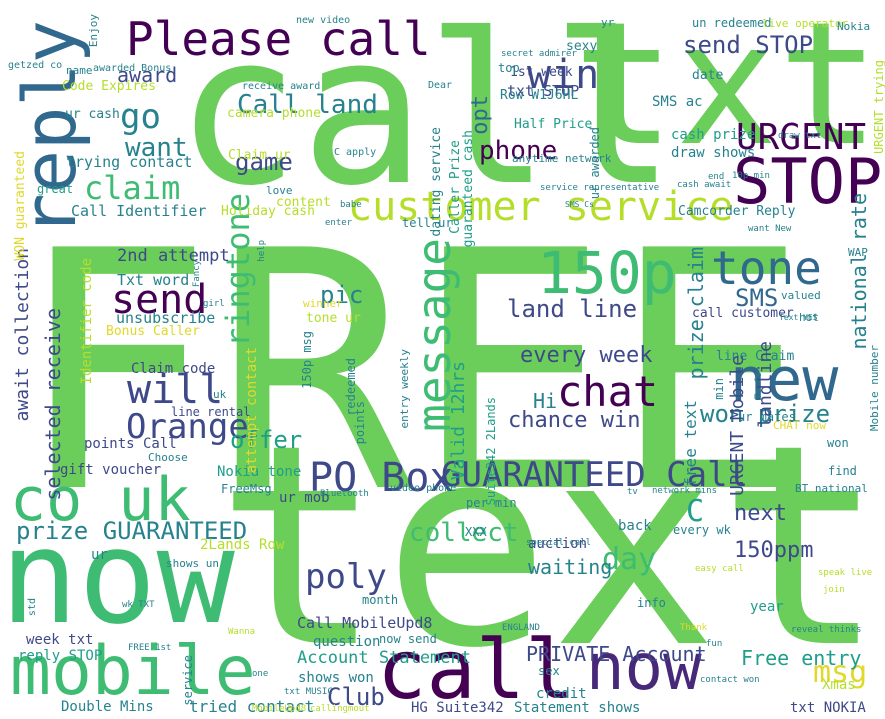 This screenshot has height=719, width=885. Describe the element at coordinates (737, 211) in the screenshot. I see `word-camcorder-reply: Camcorder Reply` at that location.